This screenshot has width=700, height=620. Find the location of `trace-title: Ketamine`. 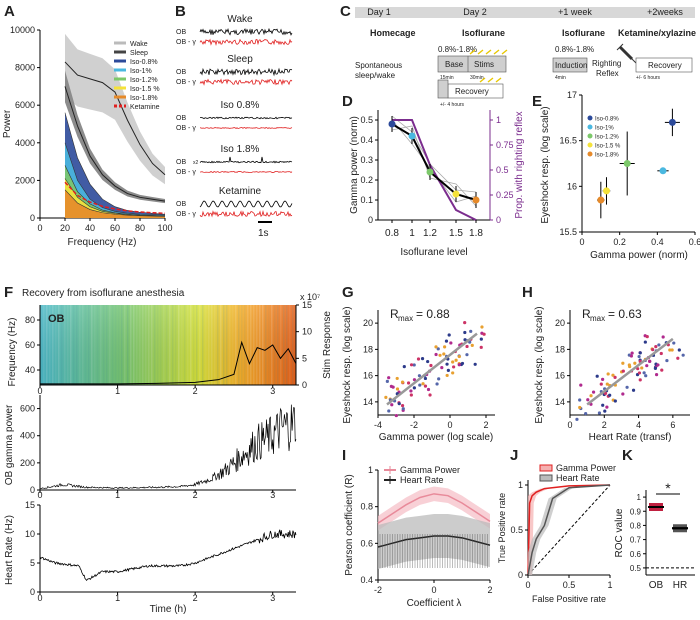

trace-title: Ketamine is located at coordinates (240, 191).